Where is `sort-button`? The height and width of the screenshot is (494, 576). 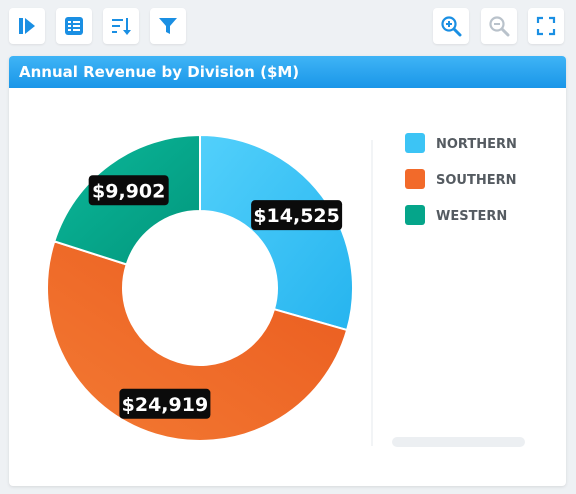
sort-button is located at coordinates (121, 26).